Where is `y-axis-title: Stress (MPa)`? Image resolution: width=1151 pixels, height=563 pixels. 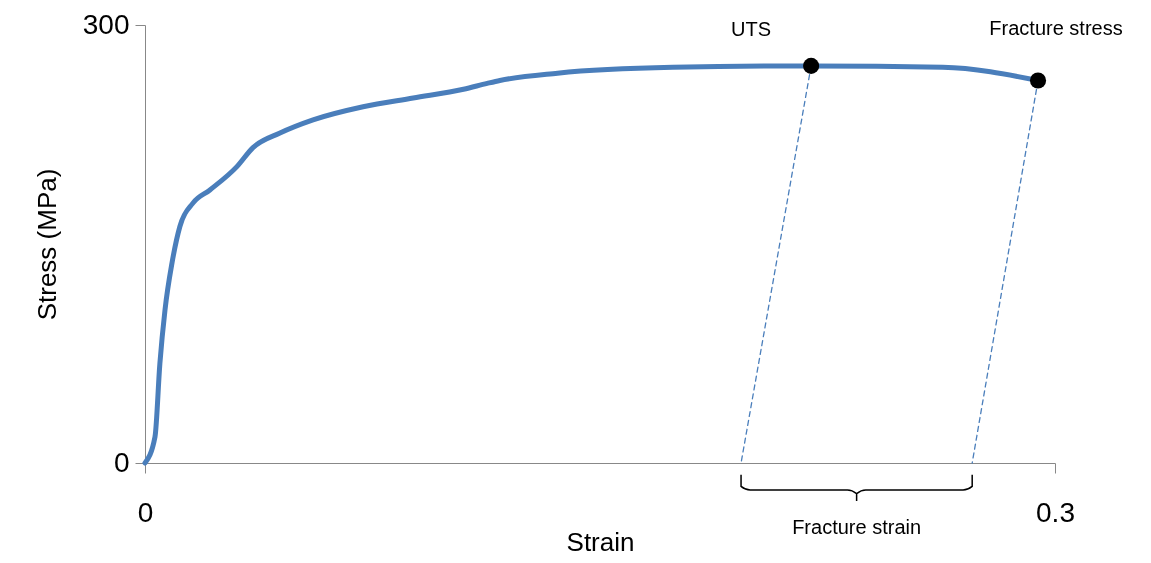 y-axis-title: Stress (MPa) is located at coordinates (46, 244).